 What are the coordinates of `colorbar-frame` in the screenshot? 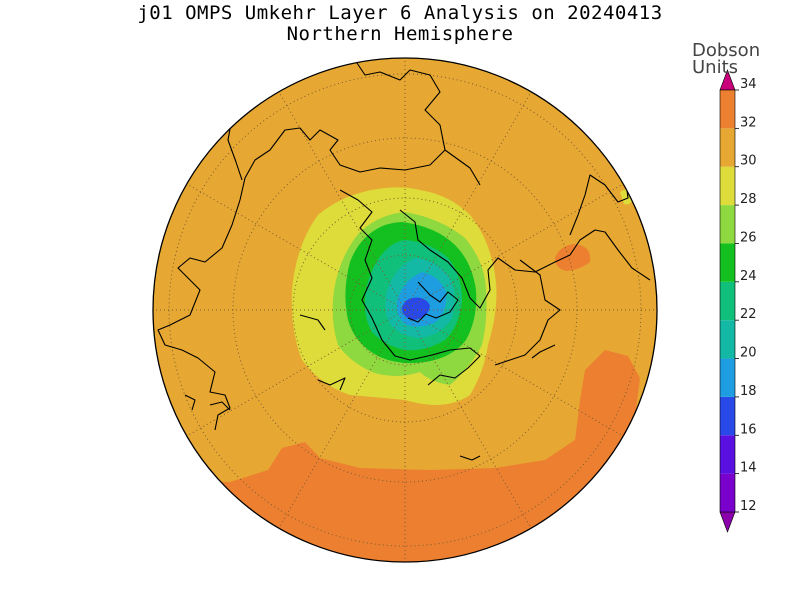 It's located at (727, 301).